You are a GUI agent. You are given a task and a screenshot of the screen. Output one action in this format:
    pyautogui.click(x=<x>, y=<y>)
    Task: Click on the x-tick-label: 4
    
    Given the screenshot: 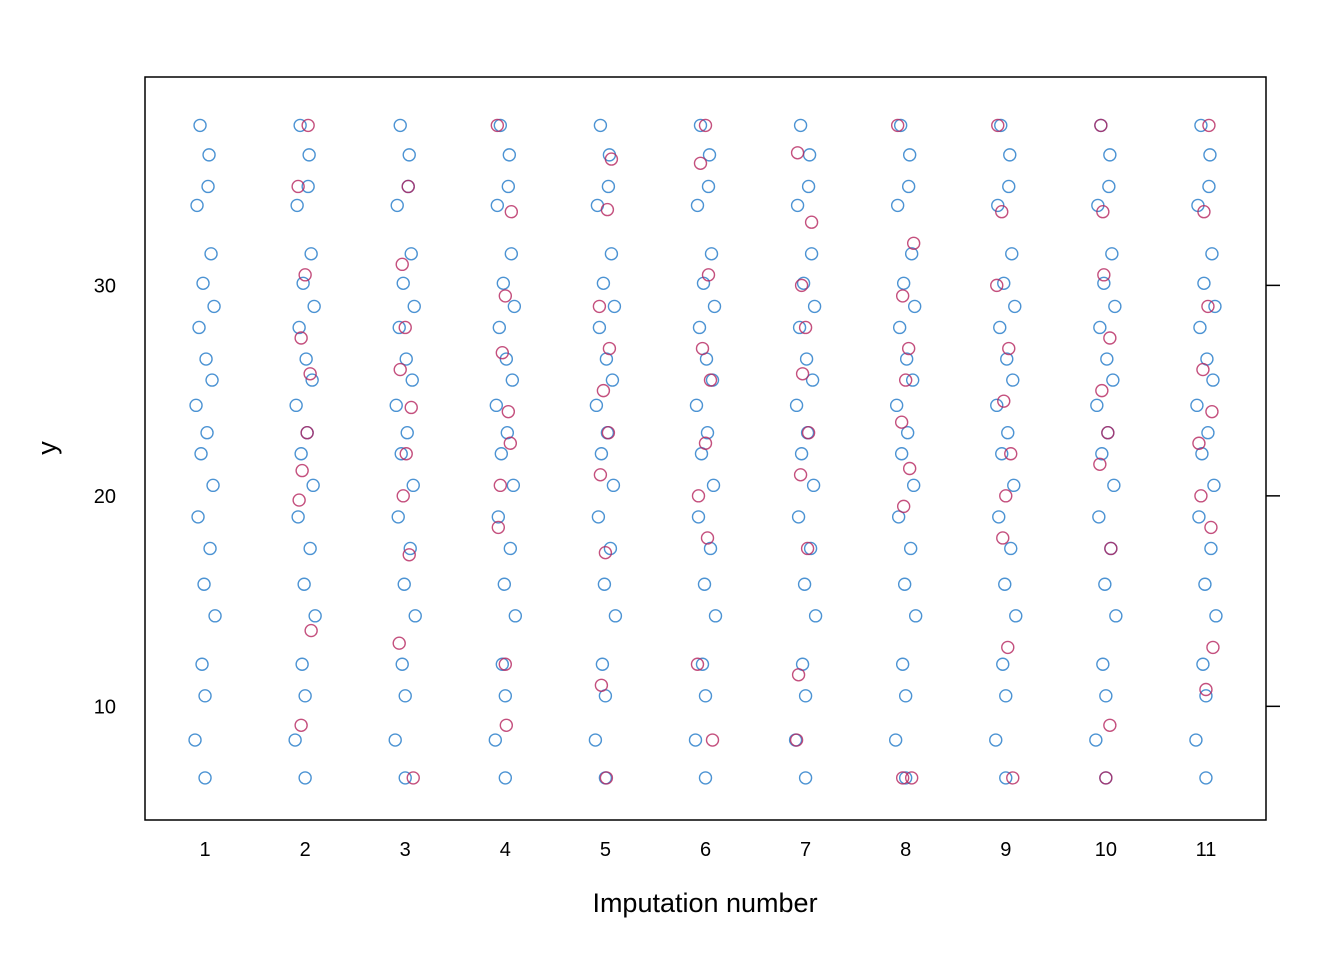 What is the action you would take?
    pyautogui.click(x=505, y=850)
    